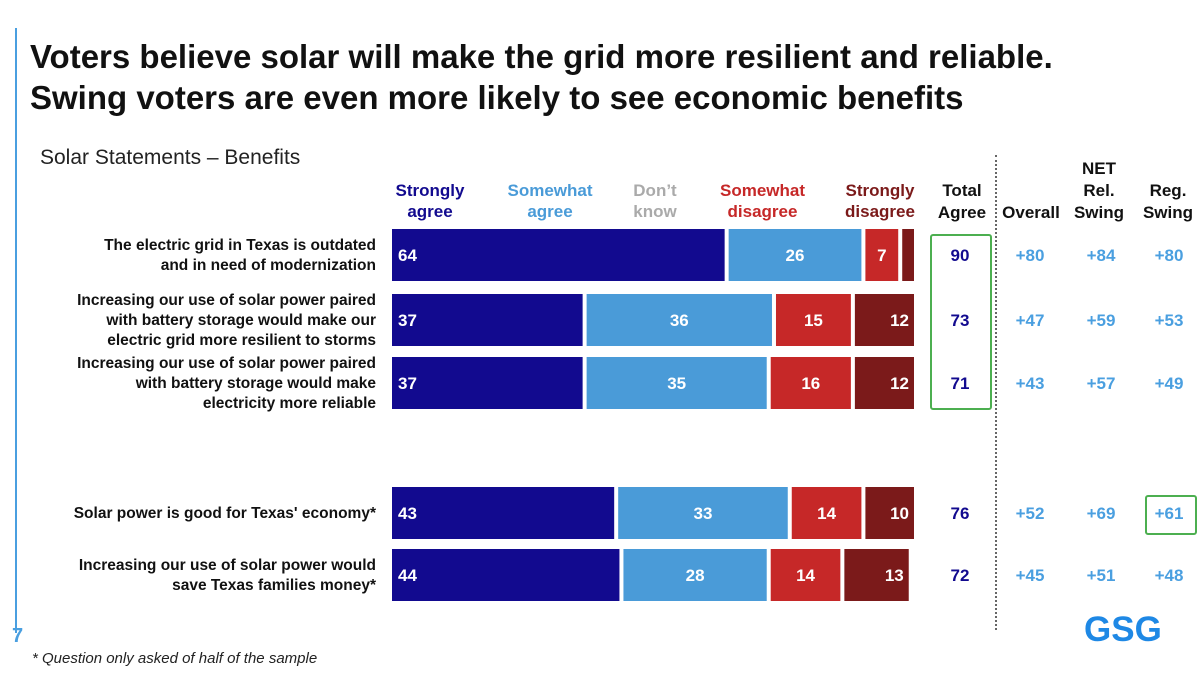  Describe the element at coordinates (274, 585) in the screenshot. I see `row-label-line: save Texas families money*` at that location.